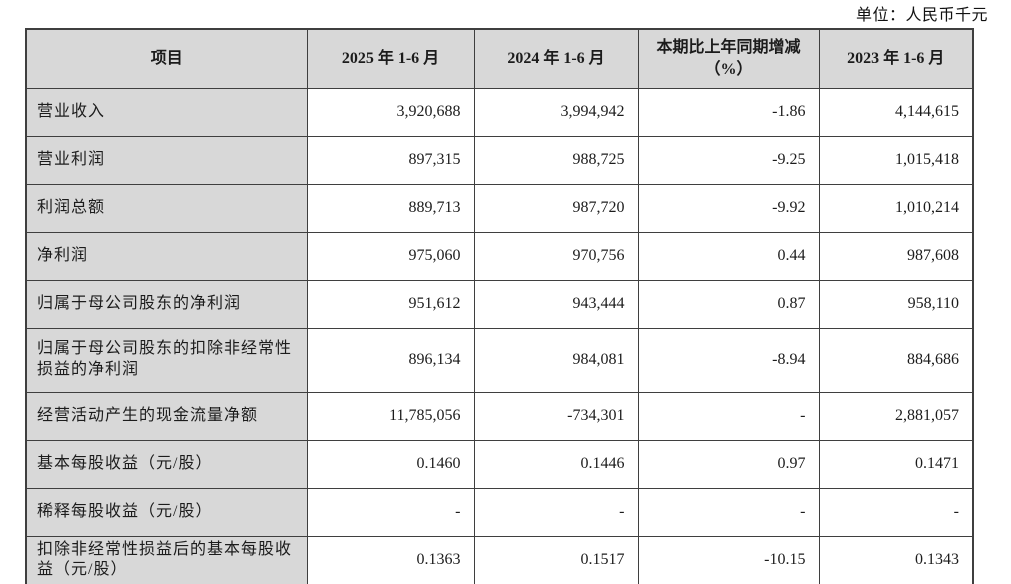  I want to click on value-cell: 0.1446, so click(556, 464).